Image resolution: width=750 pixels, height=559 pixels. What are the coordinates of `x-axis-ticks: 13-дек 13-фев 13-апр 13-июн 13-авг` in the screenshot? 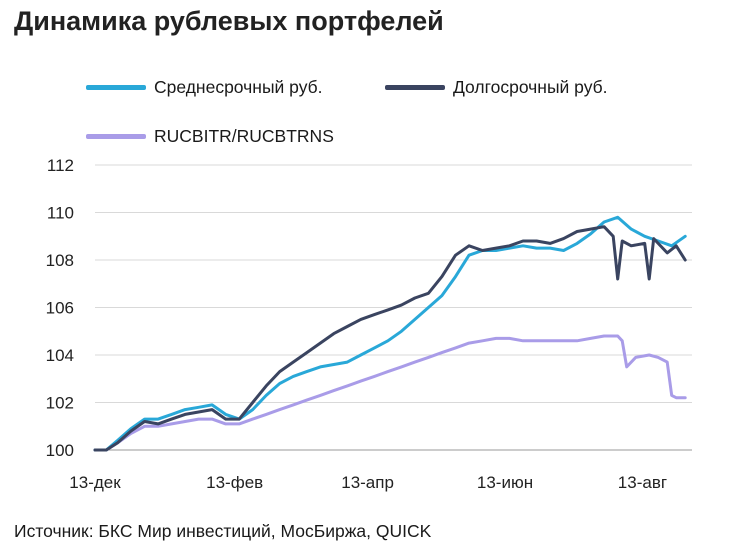 It's located at (368, 482).